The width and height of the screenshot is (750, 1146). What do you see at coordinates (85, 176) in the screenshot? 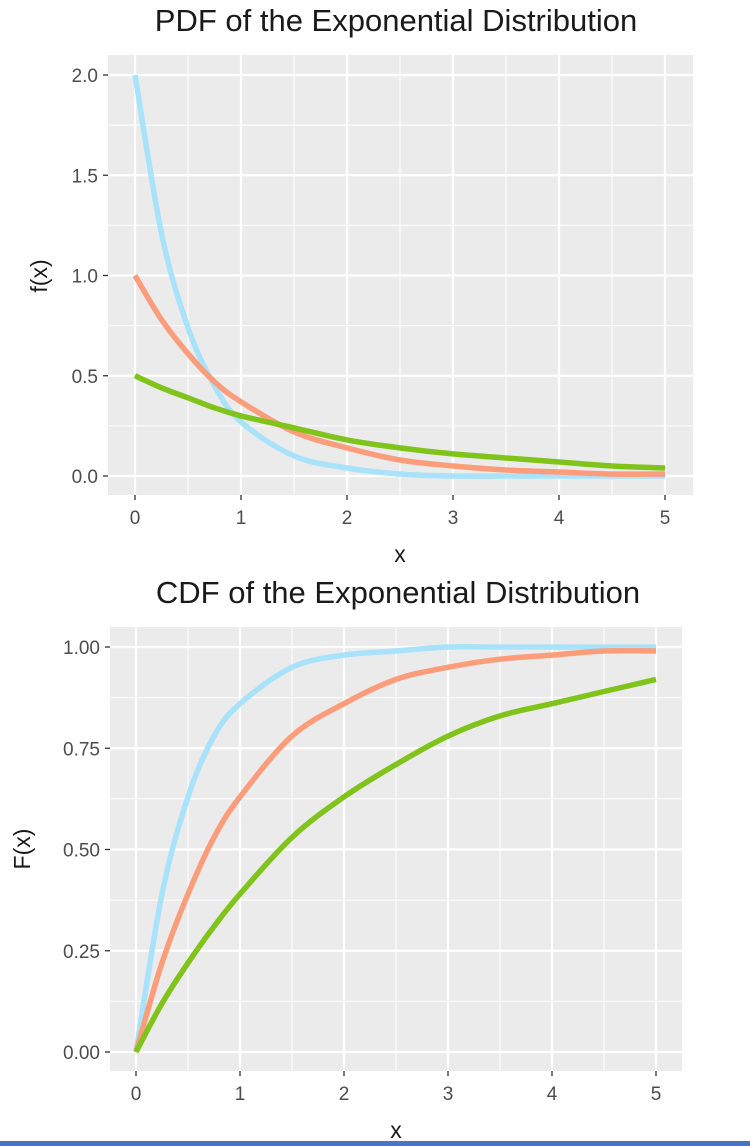
I see `pdf-y-tick-label: 1.5` at bounding box center [85, 176].